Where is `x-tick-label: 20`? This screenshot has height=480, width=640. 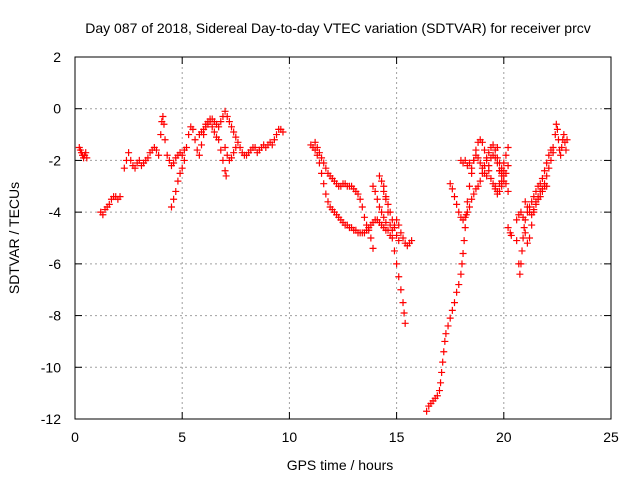 x-tick-label: 20 is located at coordinates (504, 437).